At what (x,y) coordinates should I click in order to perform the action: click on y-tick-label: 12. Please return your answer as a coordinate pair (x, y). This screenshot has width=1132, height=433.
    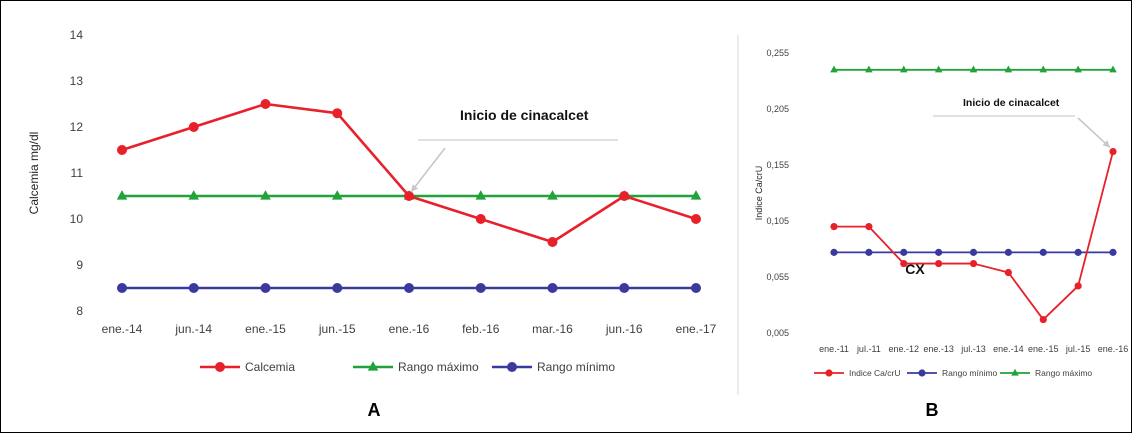
    Looking at the image, I should click on (77, 127).